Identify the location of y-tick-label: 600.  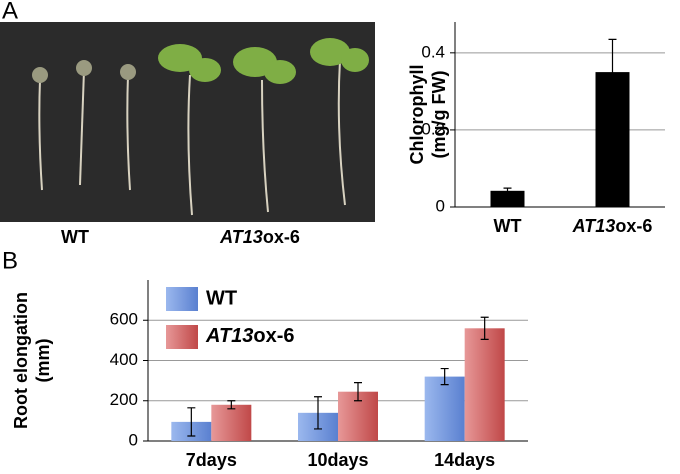
(124, 319).